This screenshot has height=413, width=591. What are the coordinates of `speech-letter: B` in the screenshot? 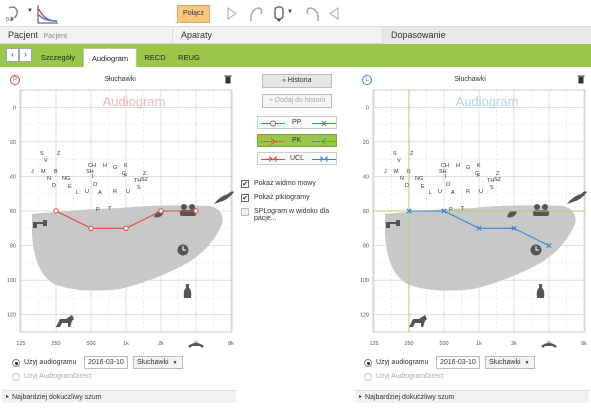 It's located at (56, 172).